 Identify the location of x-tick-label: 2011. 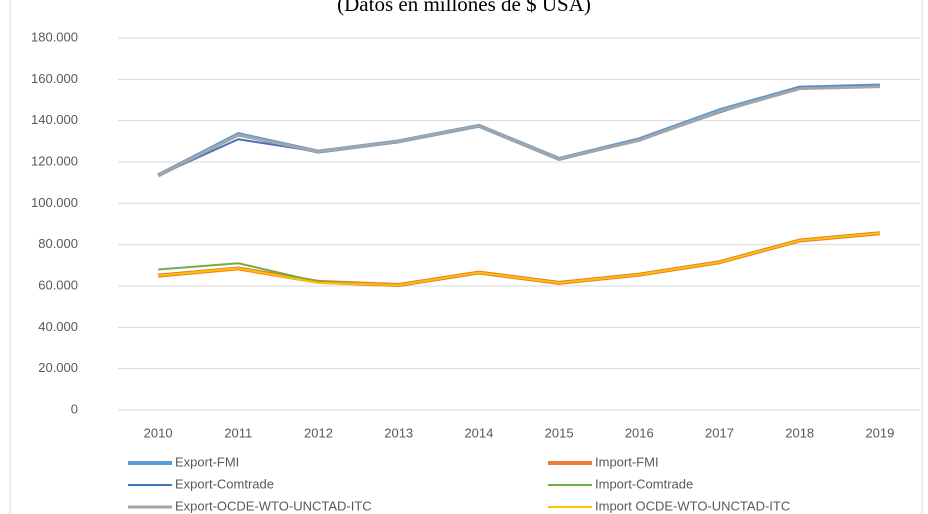
(238, 432).